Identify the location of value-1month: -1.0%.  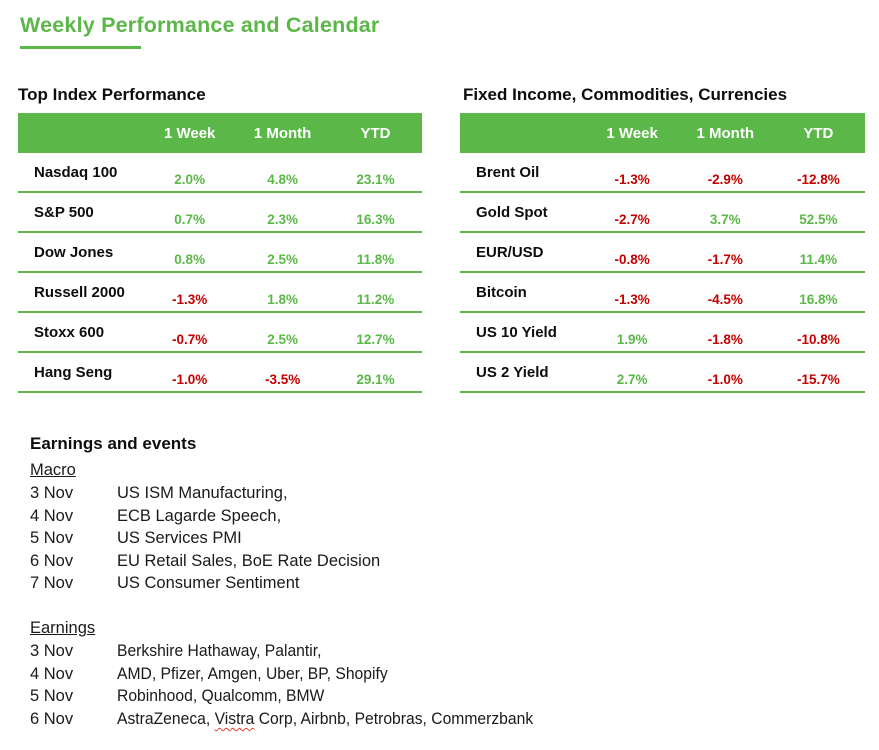
(725, 379).